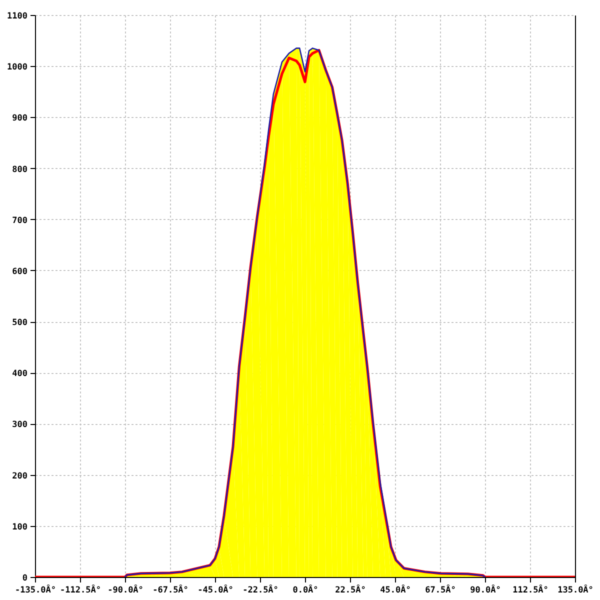 The width and height of the screenshot is (600, 600). I want to click on y-tick-label: 300, so click(20, 425).